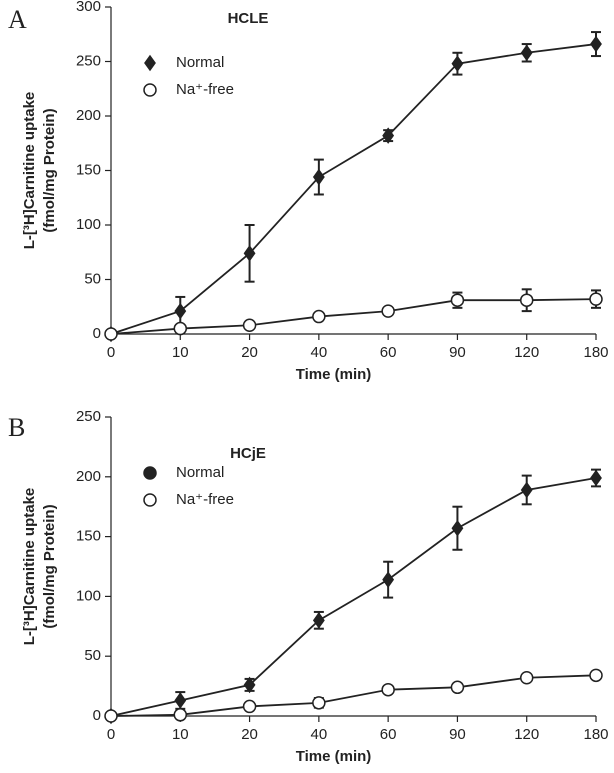 The image size is (614, 773). Describe the element at coordinates (16, 427) in the screenshot. I see `panel-label: B` at that location.